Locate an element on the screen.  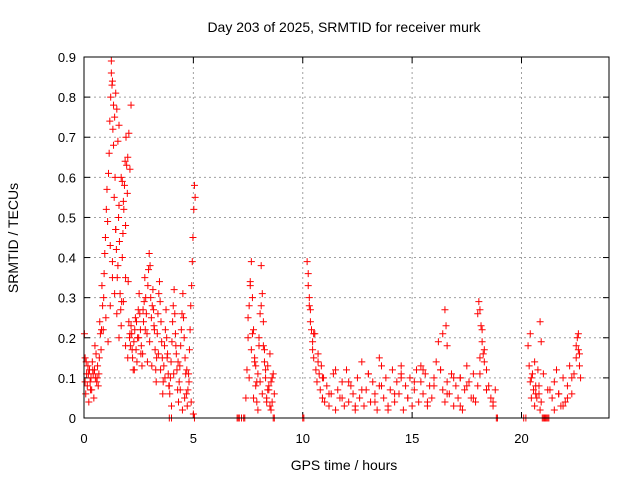
y-tick-label: 0 is located at coordinates (72, 418).